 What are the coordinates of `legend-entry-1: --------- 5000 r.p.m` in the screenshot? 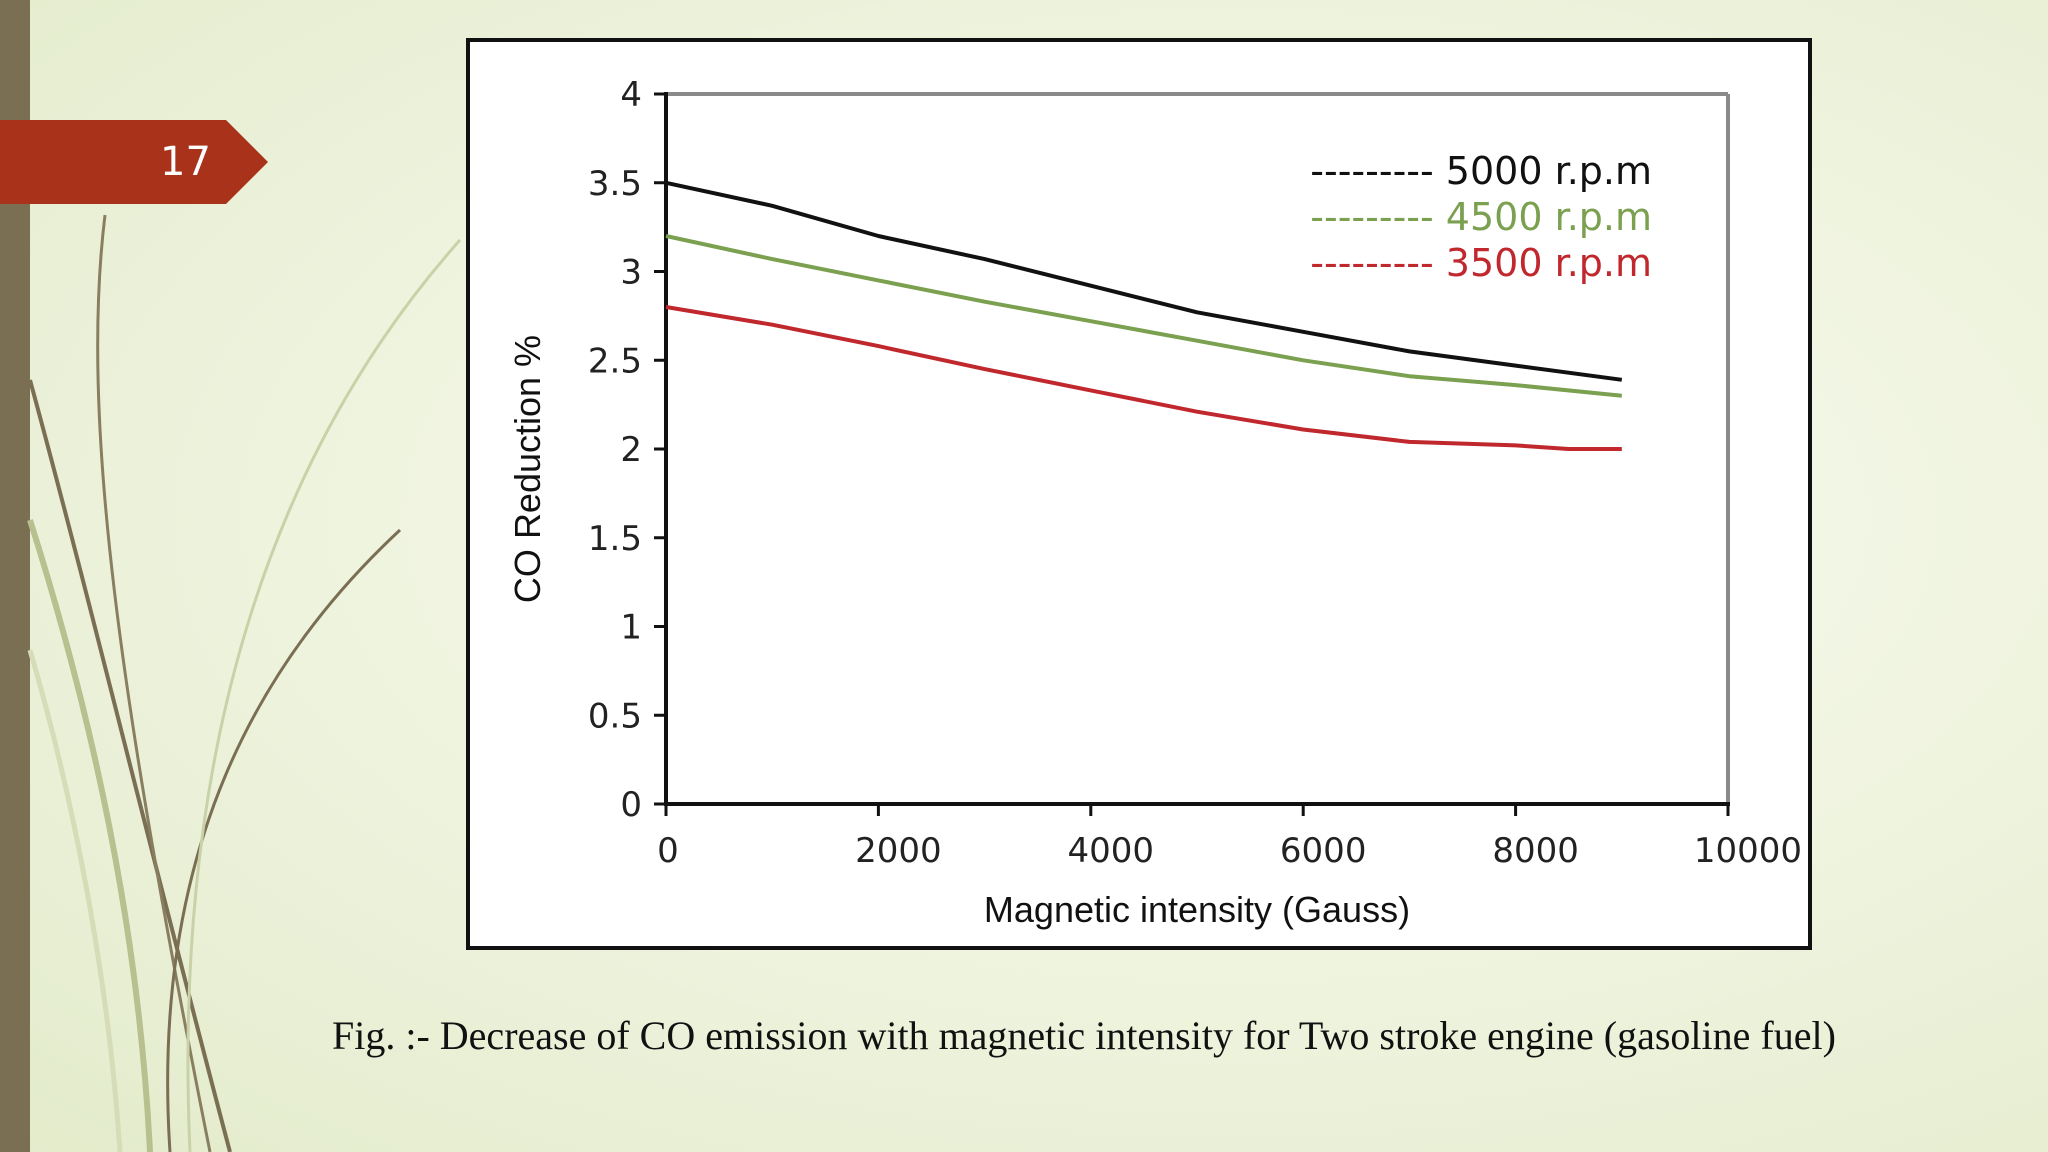 It's located at (1481, 171).